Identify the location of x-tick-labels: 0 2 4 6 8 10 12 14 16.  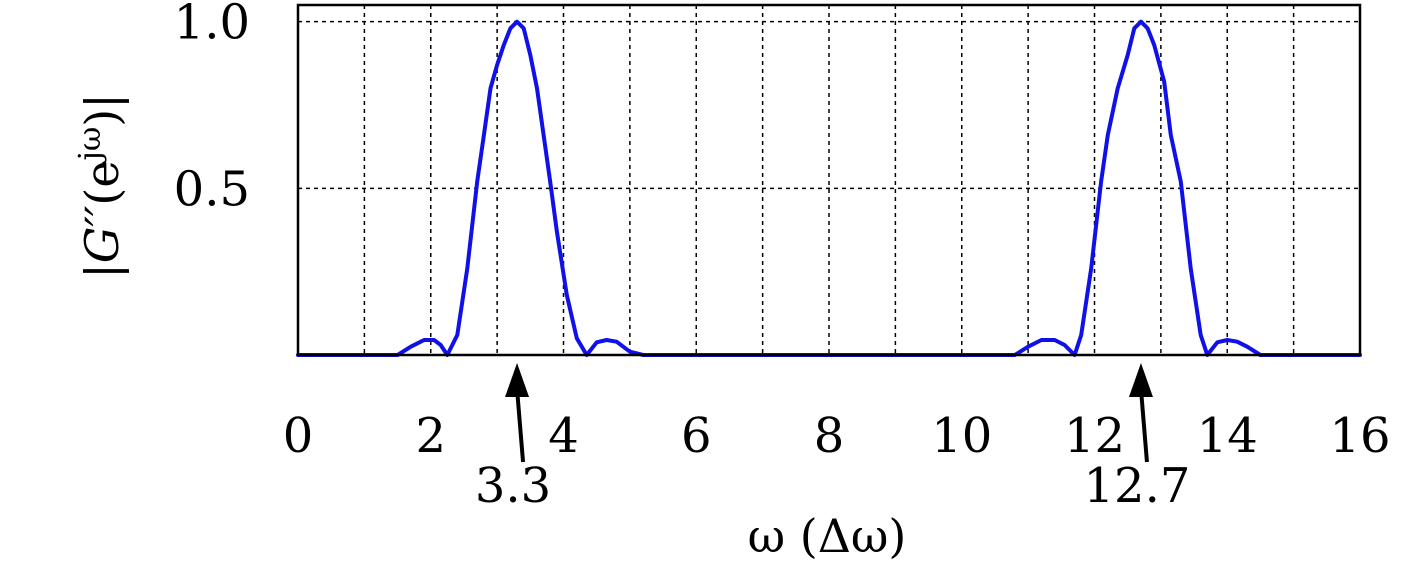
(837, 436).